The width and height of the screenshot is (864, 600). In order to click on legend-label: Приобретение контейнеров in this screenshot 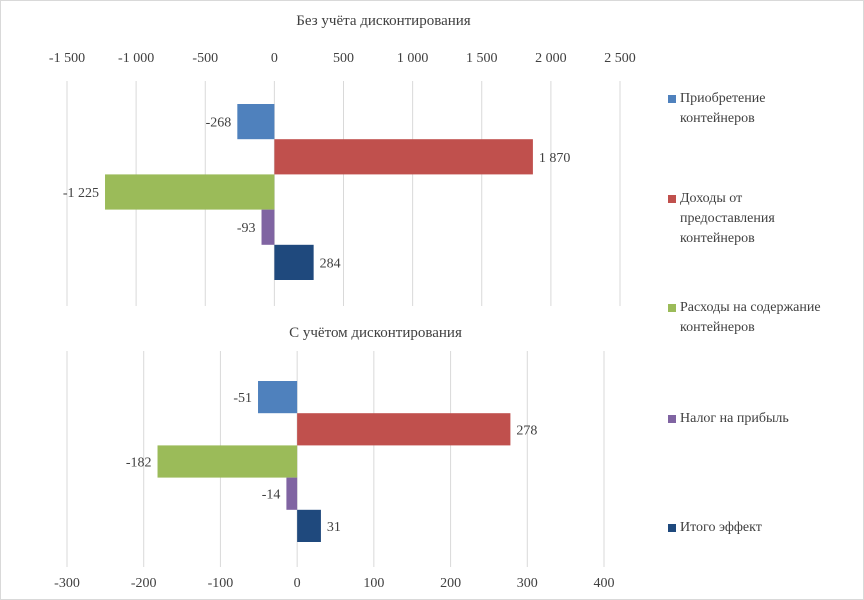, I will do `click(723, 108)`.